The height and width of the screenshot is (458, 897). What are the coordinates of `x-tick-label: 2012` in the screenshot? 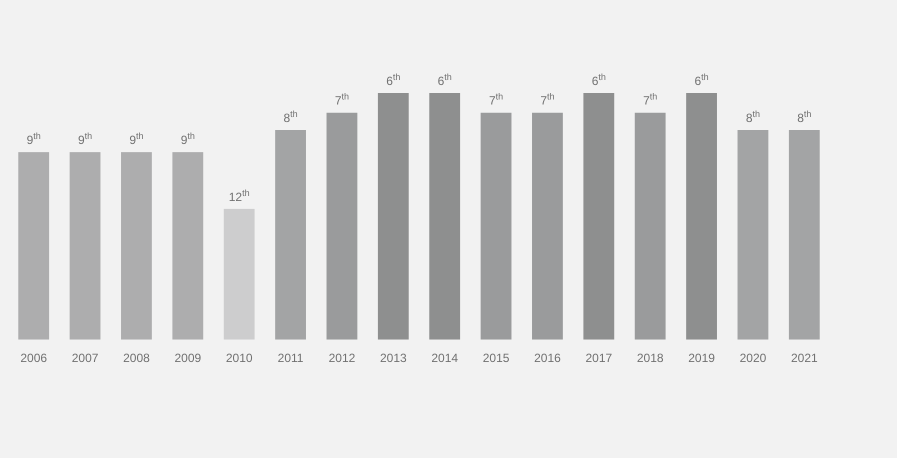 It's located at (342, 358).